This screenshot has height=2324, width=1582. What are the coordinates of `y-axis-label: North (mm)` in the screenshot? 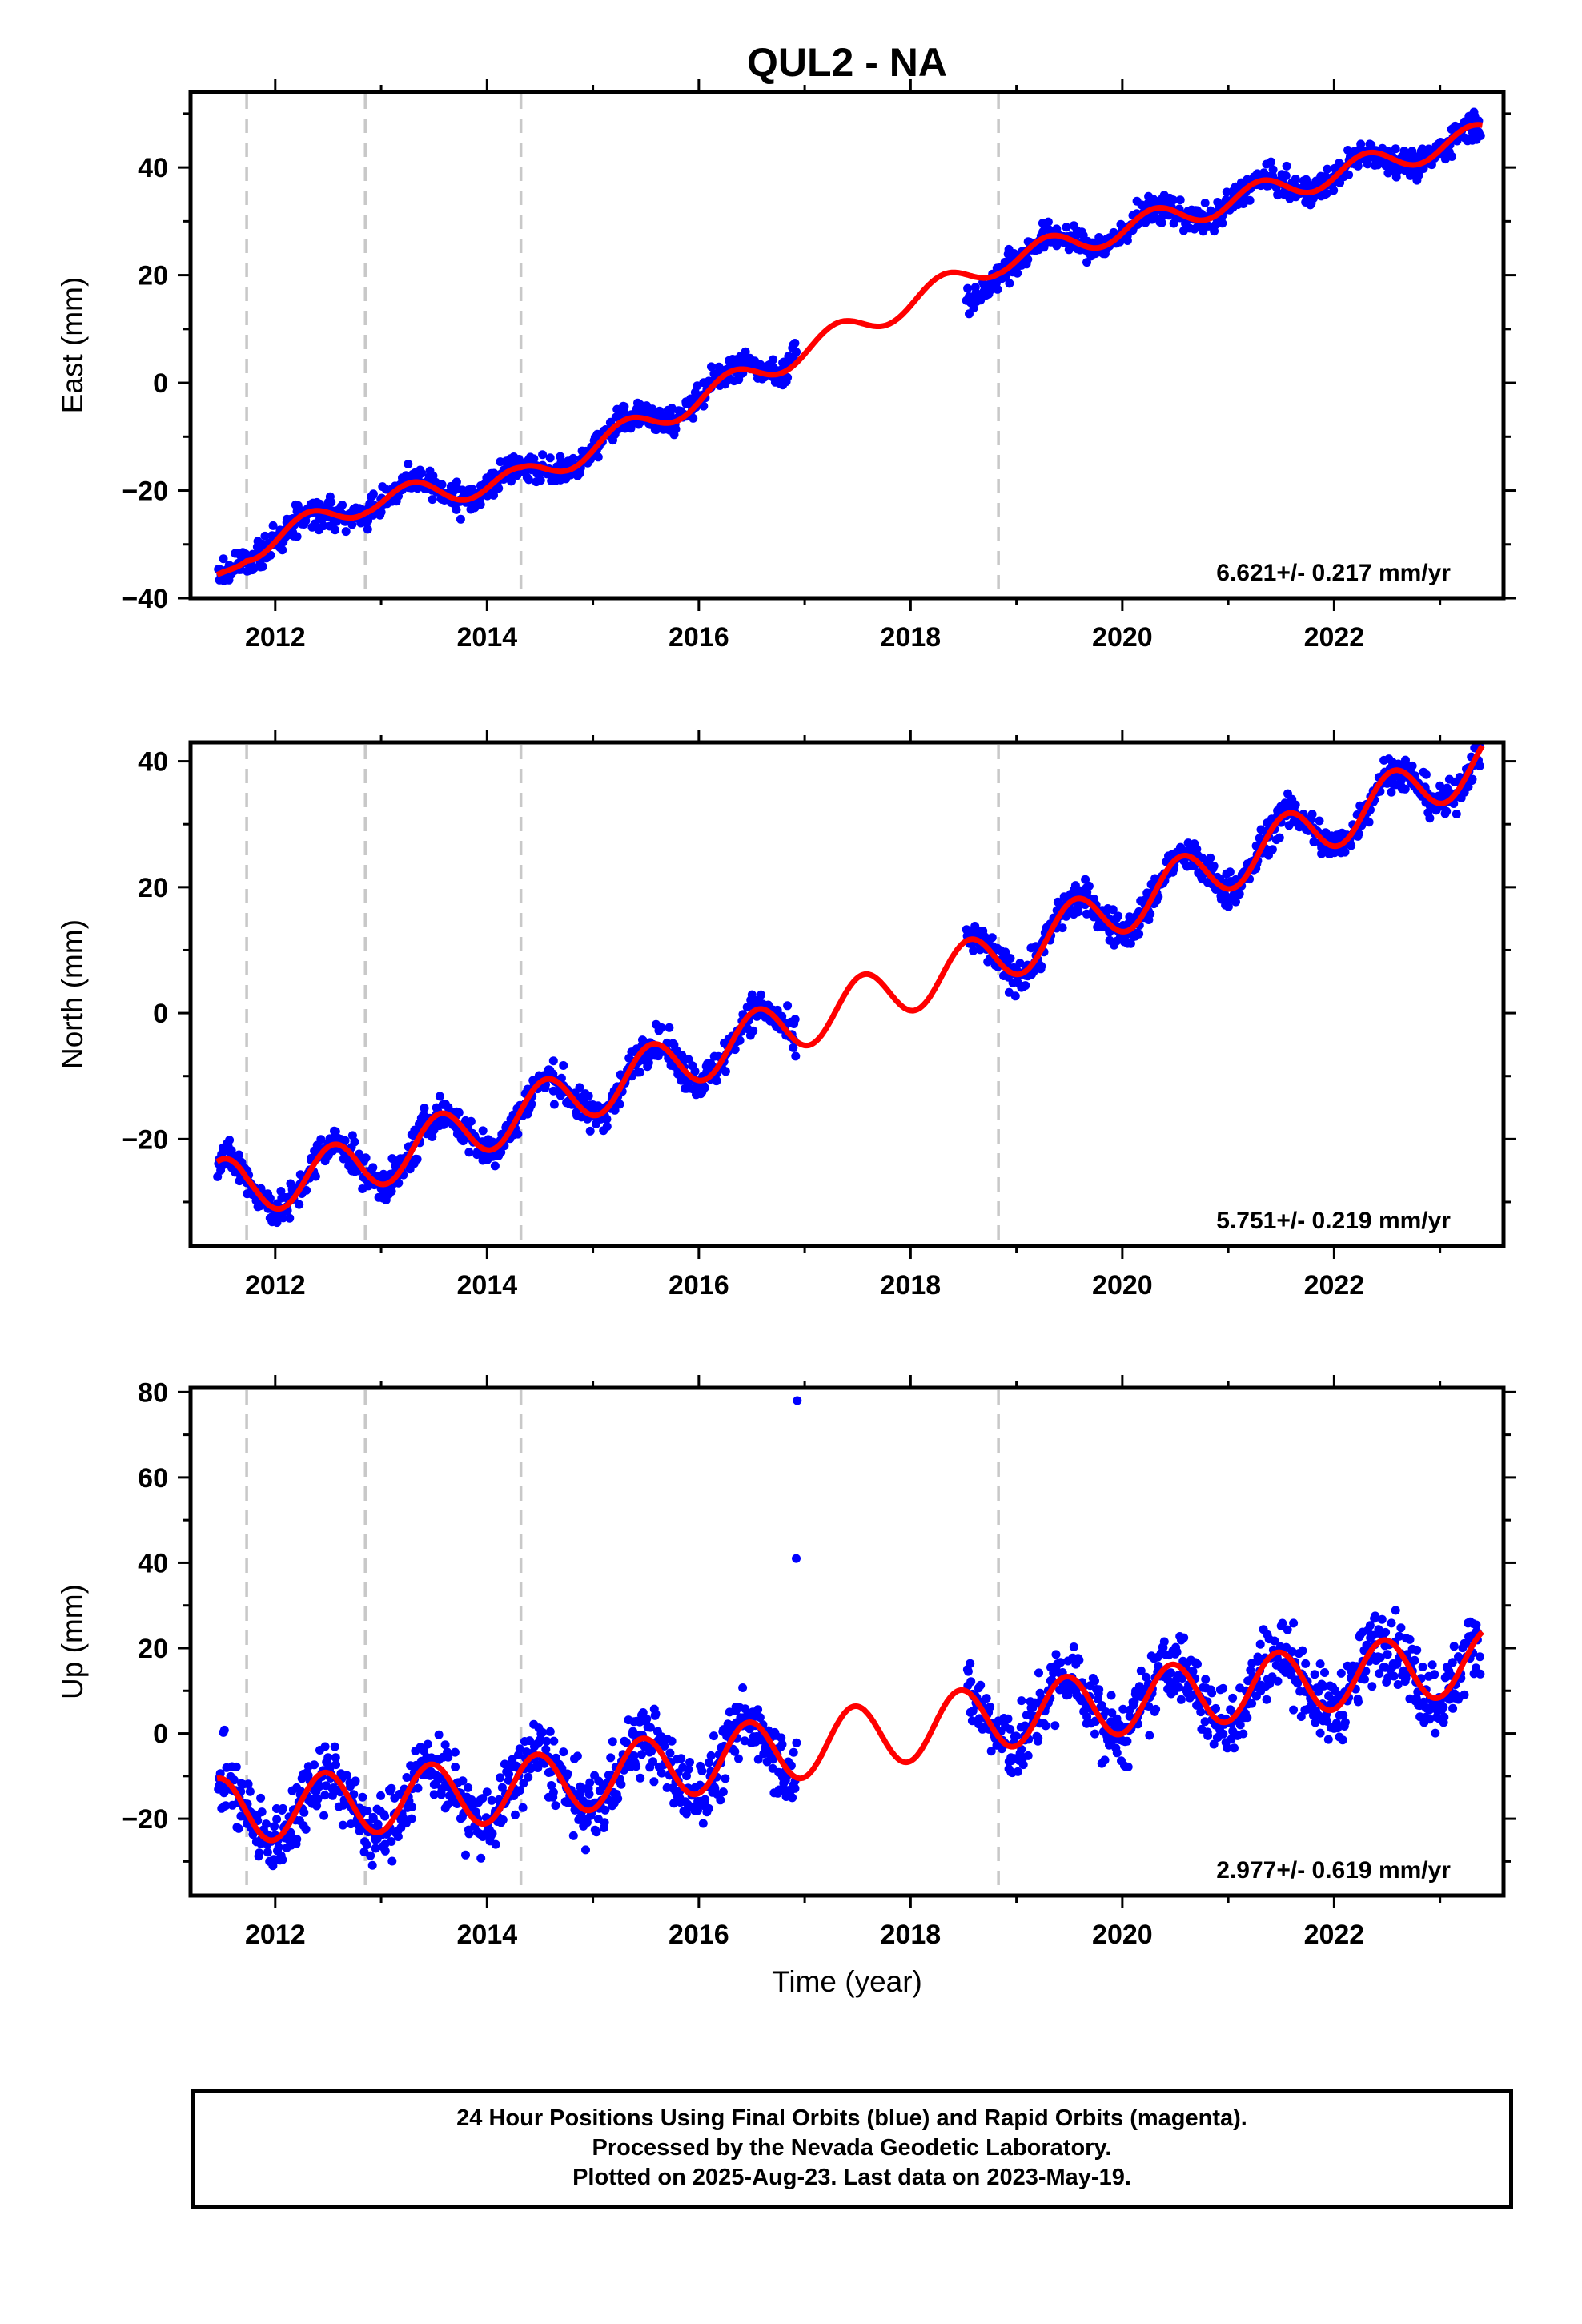 It's located at (72, 994).